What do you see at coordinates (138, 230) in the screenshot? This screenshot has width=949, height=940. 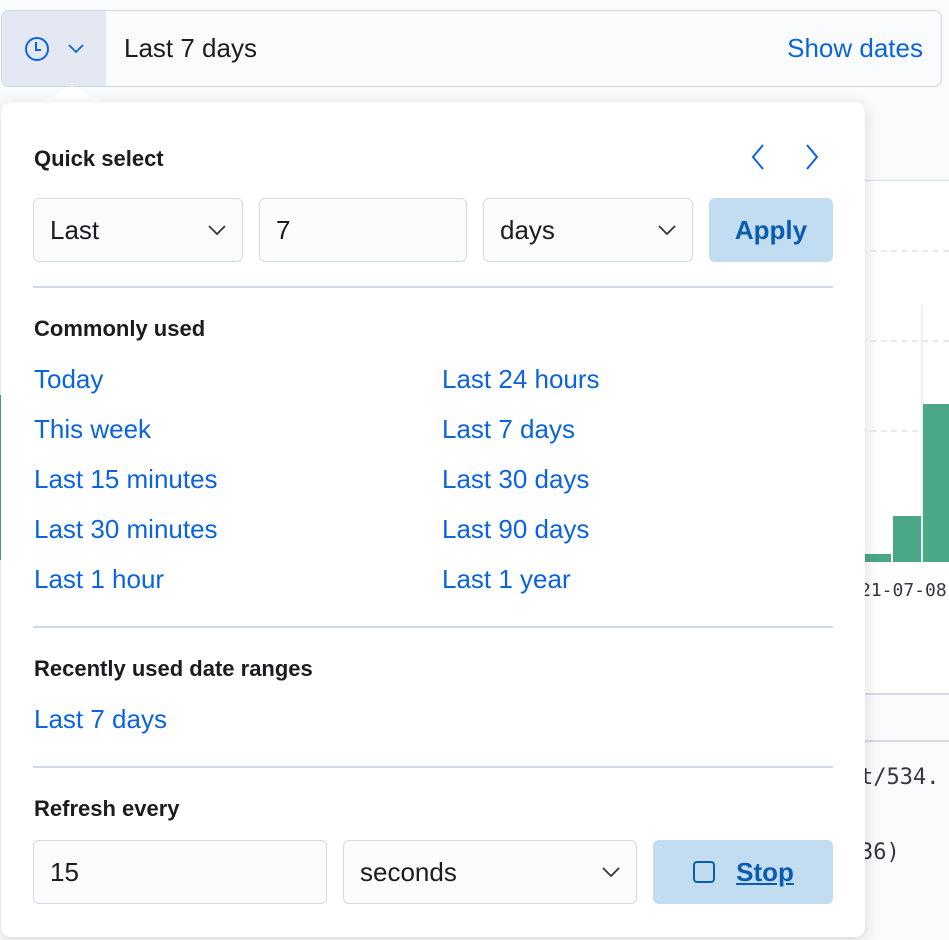 I see `direction-select: Last` at bounding box center [138, 230].